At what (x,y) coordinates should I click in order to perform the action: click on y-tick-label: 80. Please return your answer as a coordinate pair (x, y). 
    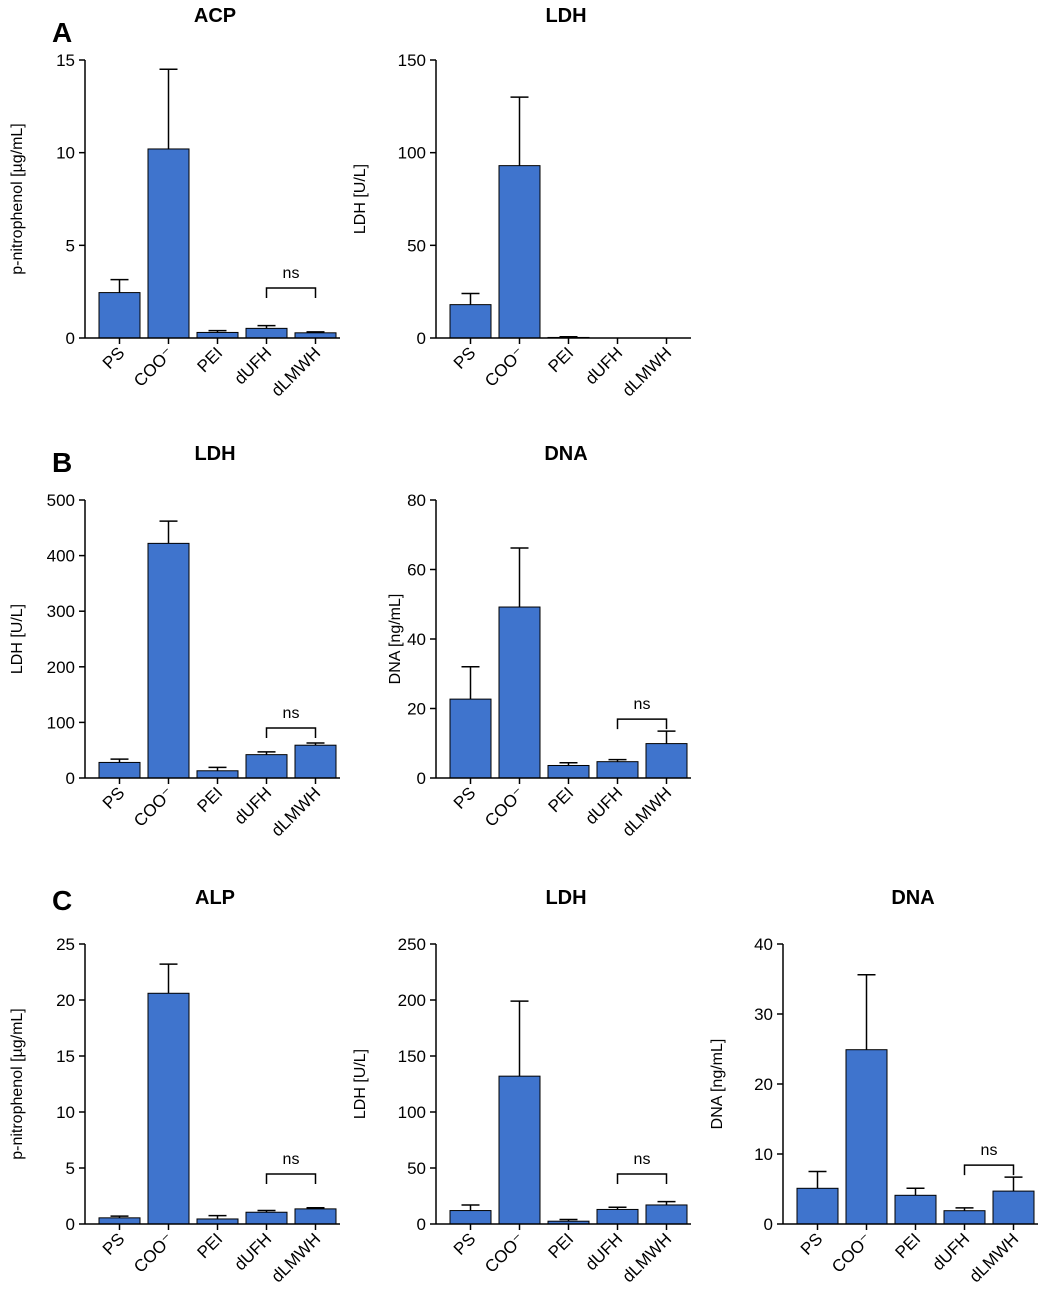
    Looking at the image, I should click on (416, 500).